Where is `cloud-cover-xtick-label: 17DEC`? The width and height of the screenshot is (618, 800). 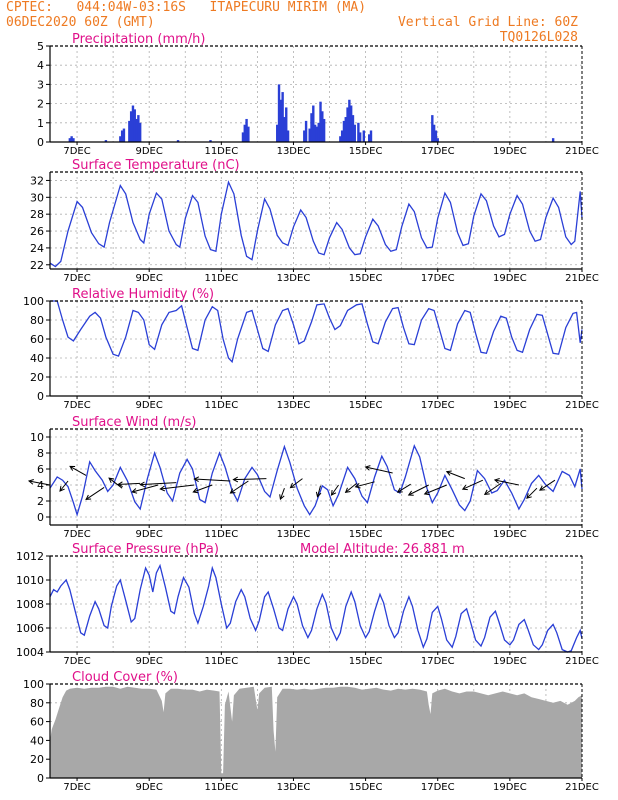 cloud-cover-xtick-label: 17DEC is located at coordinates (438, 787).